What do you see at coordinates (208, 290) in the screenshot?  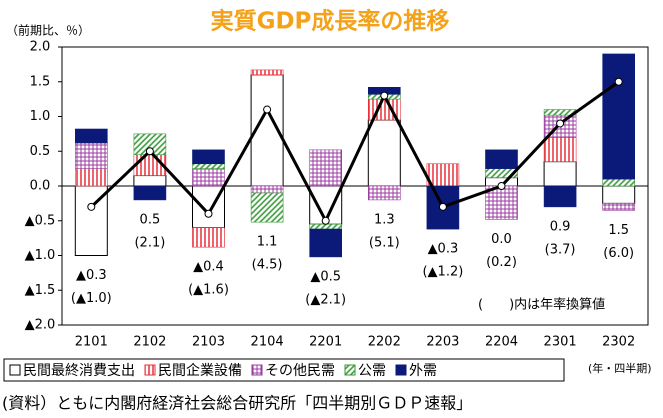 I see `annualized-label: (▲1.6)` at bounding box center [208, 290].